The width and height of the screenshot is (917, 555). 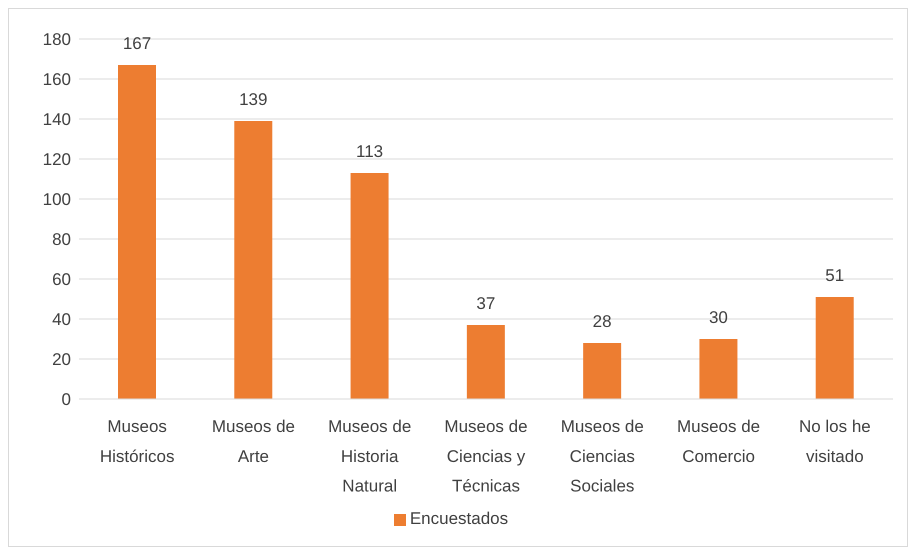 I want to click on y-tick-label: 0, so click(x=66, y=400).